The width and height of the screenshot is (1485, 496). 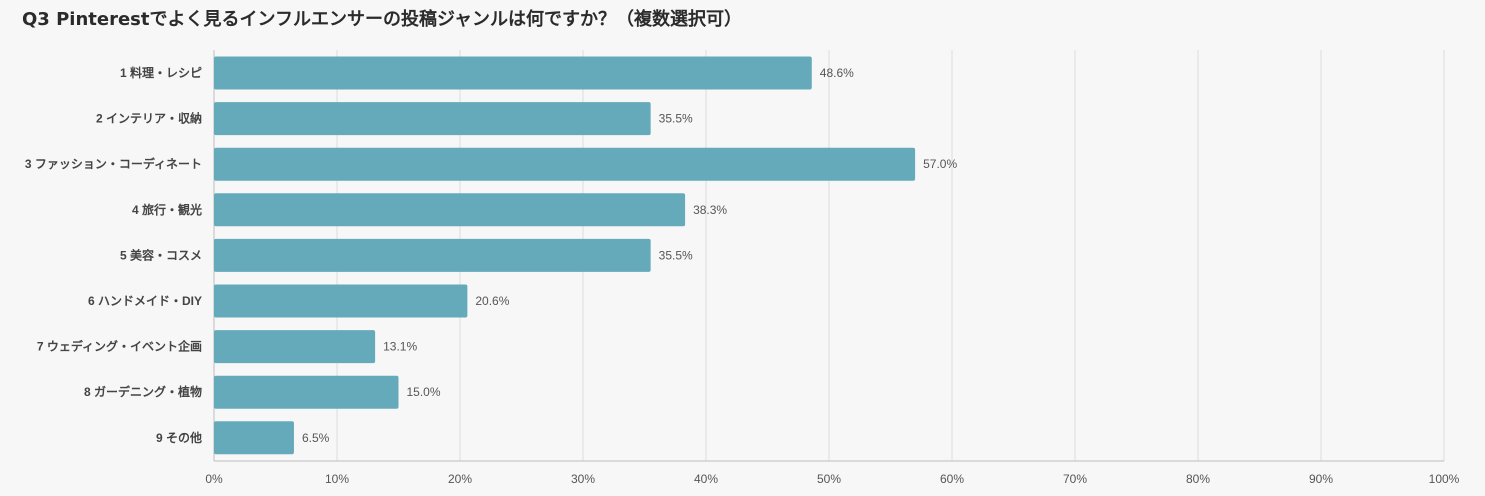 What do you see at coordinates (952, 479) in the screenshot?
I see `x-tick-label: 60%` at bounding box center [952, 479].